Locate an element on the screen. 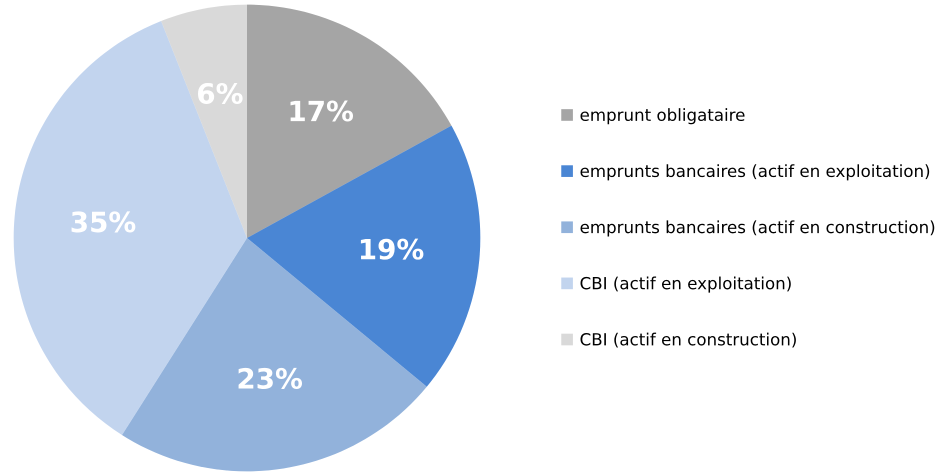 The image size is (950, 476). legend-label: CBI (actif en construction) is located at coordinates (688, 340).